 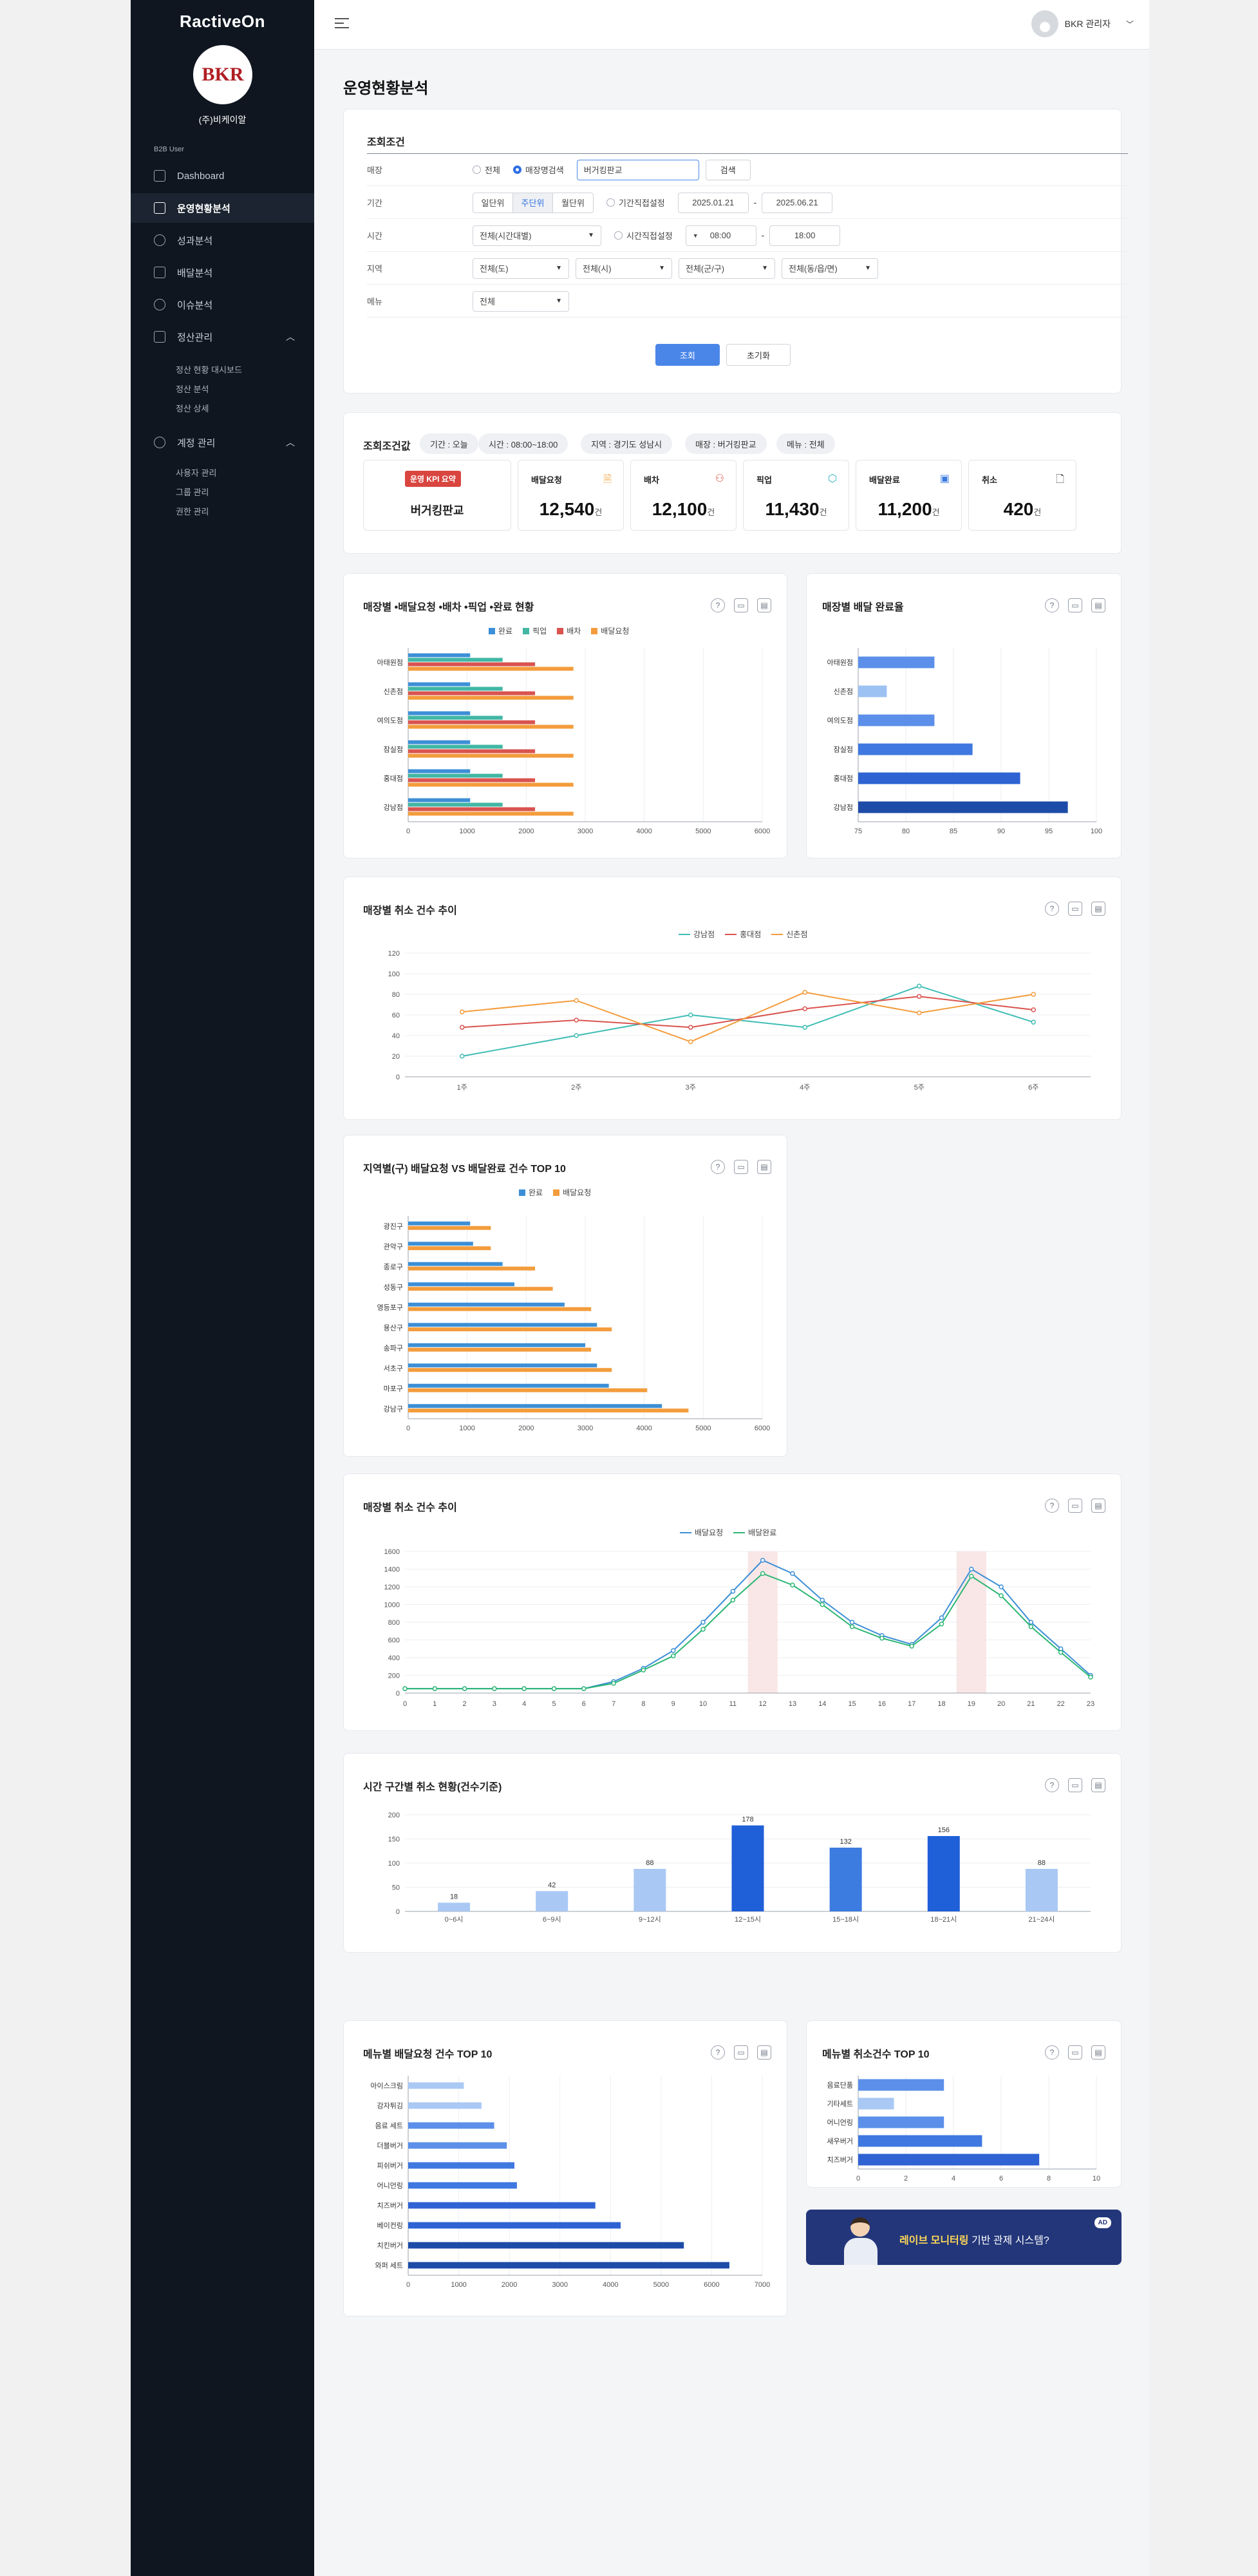 What do you see at coordinates (222, 443) in the screenshot?
I see `nav-account-management: 계정 관리 ︿` at bounding box center [222, 443].